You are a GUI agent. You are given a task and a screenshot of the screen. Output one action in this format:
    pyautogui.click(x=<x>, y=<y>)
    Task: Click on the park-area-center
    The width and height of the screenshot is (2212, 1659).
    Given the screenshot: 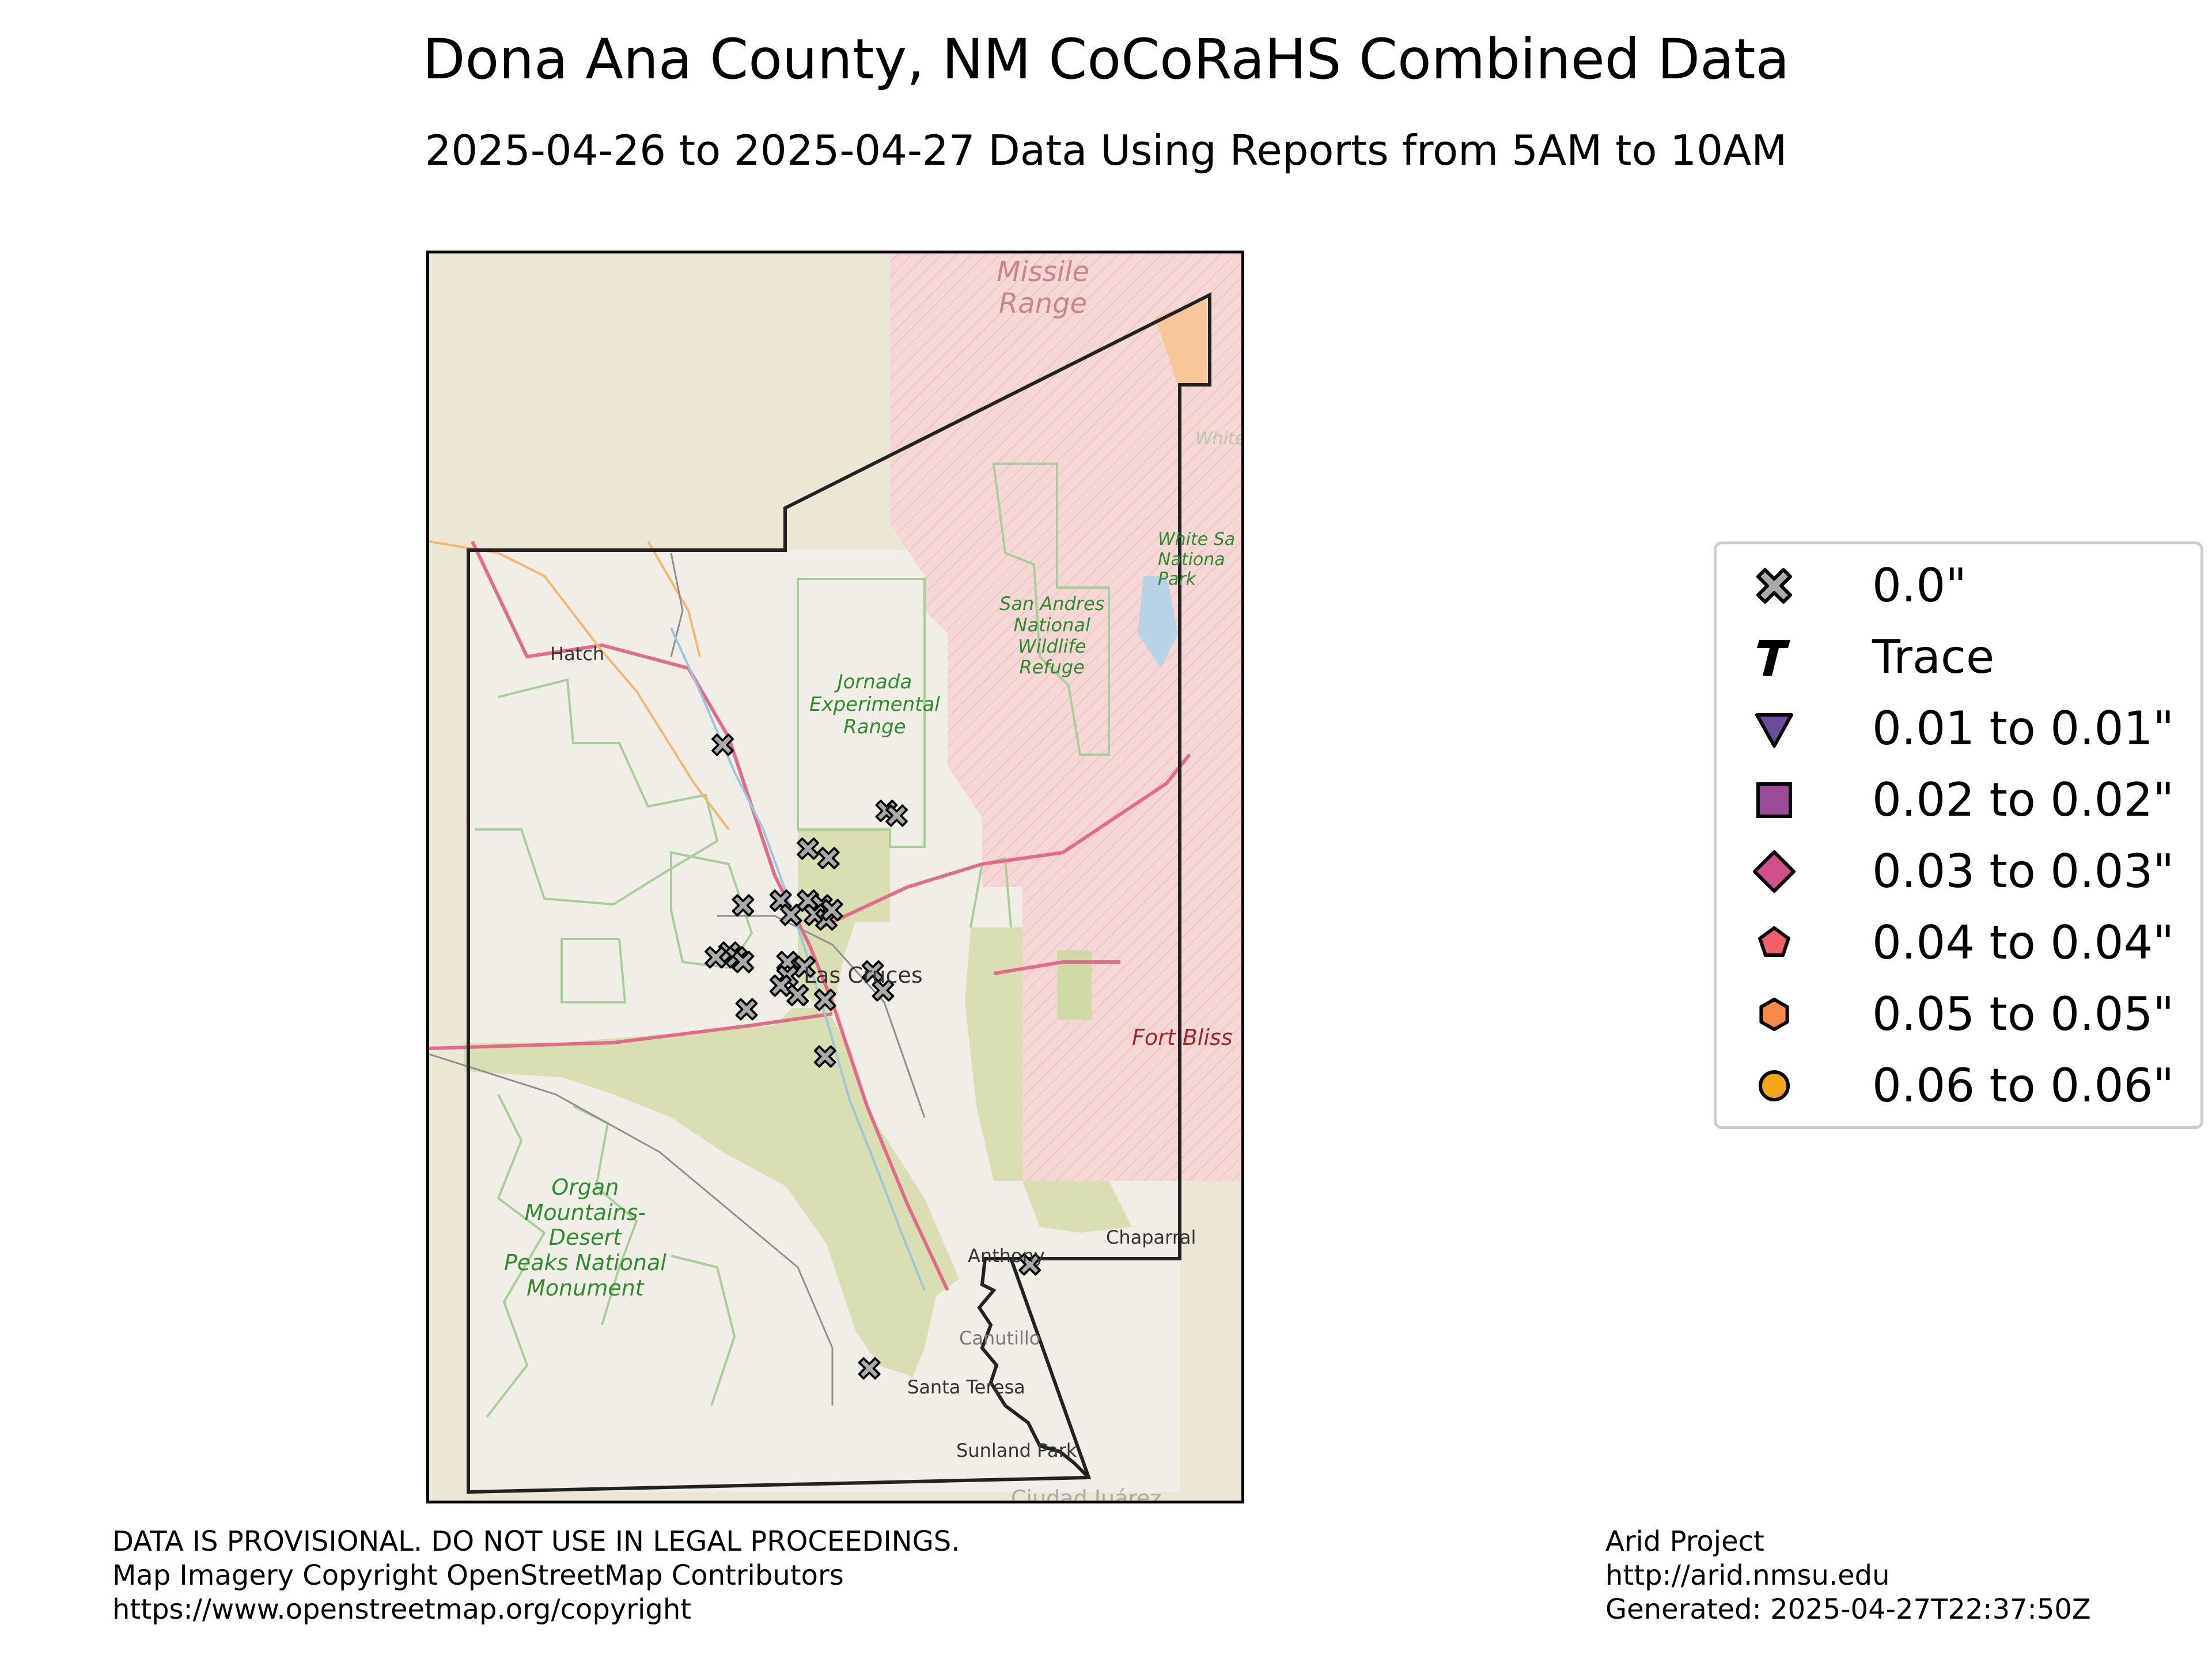 What is the action you would take?
    pyautogui.click(x=844, y=922)
    